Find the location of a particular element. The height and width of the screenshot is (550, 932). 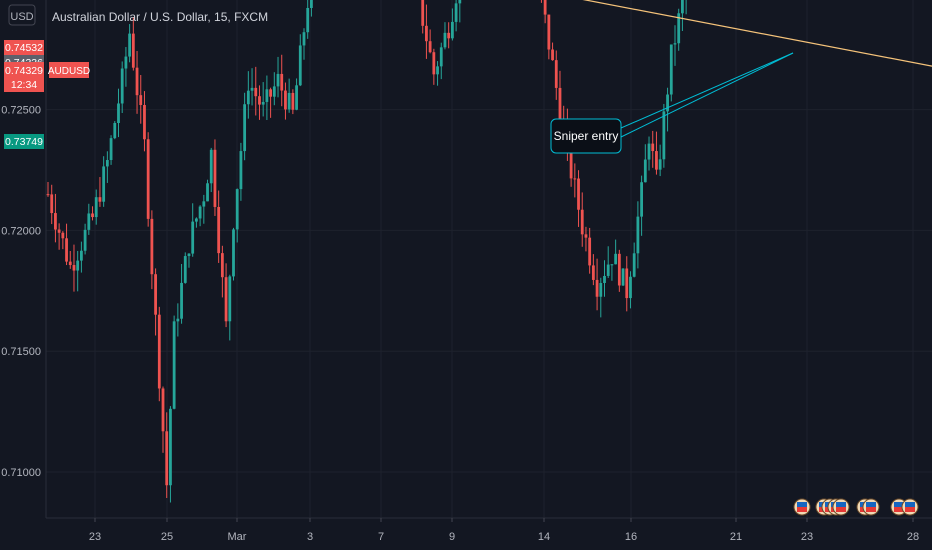

symbol-tag is located at coordinates (69, 70).